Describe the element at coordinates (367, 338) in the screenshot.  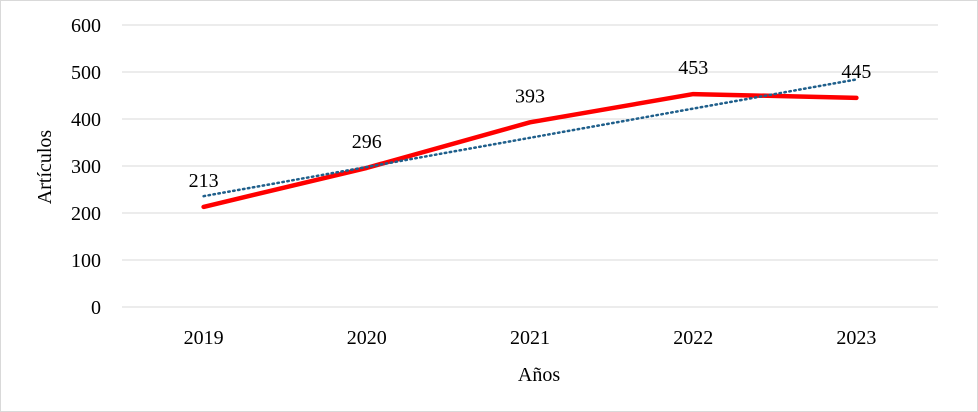
I see `x-tick-label: 2020` at that location.